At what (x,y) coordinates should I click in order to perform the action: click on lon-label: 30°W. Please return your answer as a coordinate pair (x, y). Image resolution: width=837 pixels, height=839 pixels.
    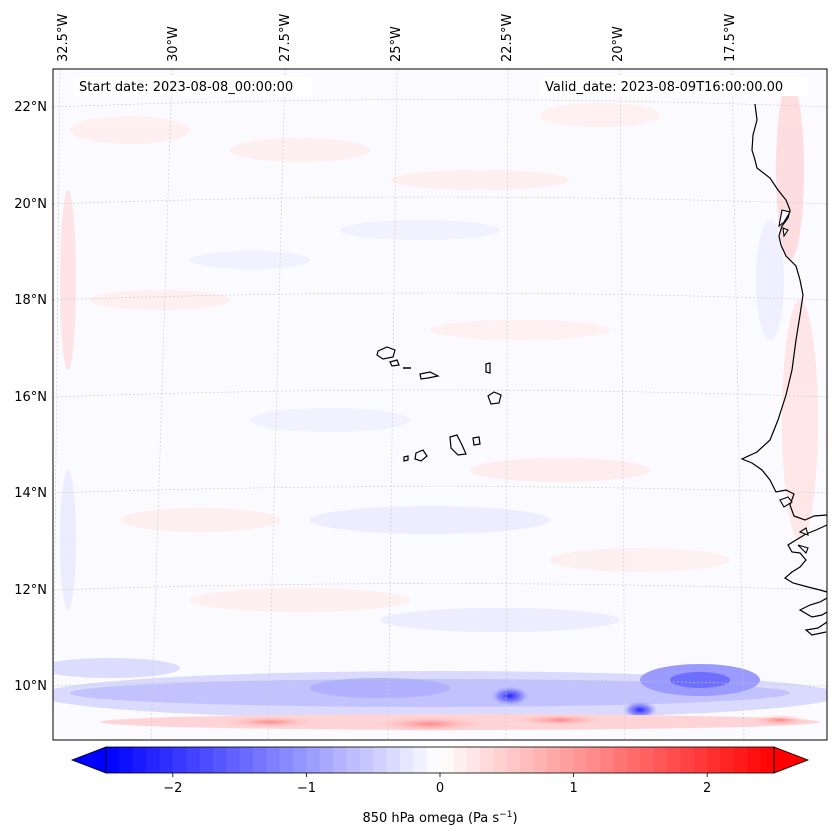
    Looking at the image, I should click on (173, 44).